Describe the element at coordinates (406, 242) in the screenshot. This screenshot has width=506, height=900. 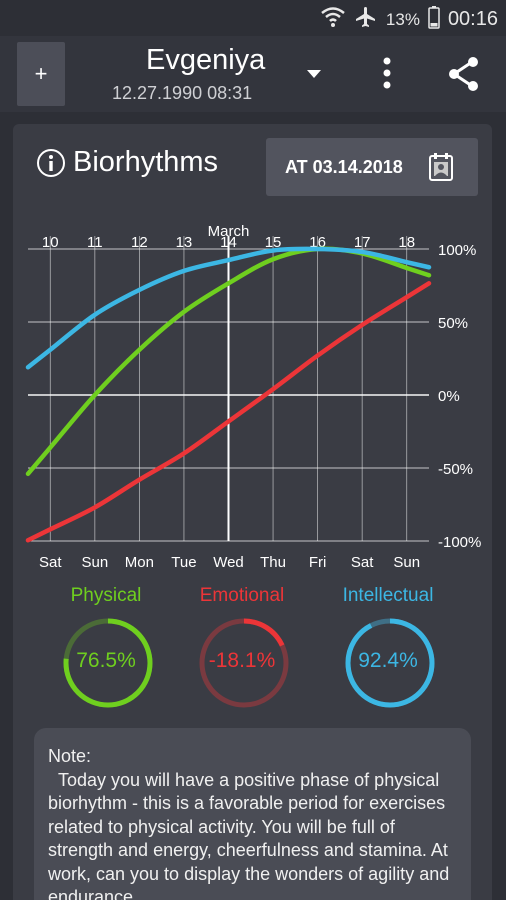
I see `x-tick-label: 18` at that location.